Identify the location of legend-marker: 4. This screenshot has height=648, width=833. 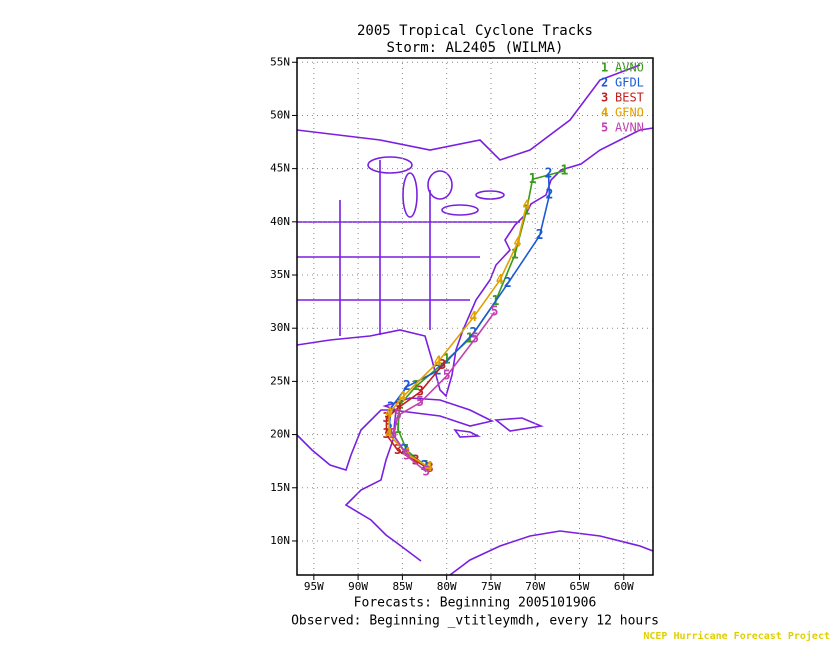
(604, 113).